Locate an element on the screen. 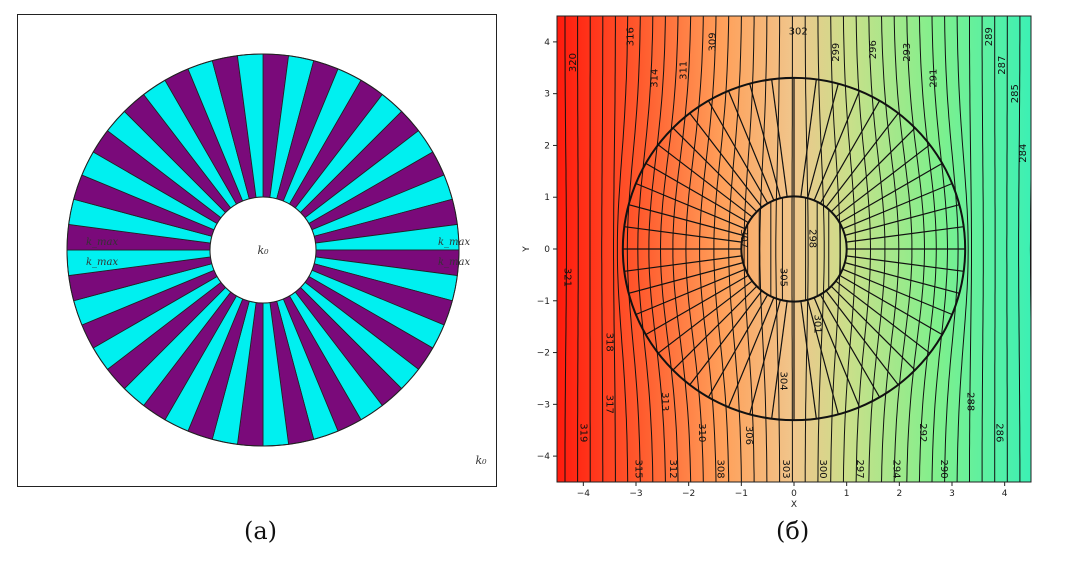  y-tick-label: 2 is located at coordinates (547, 146).